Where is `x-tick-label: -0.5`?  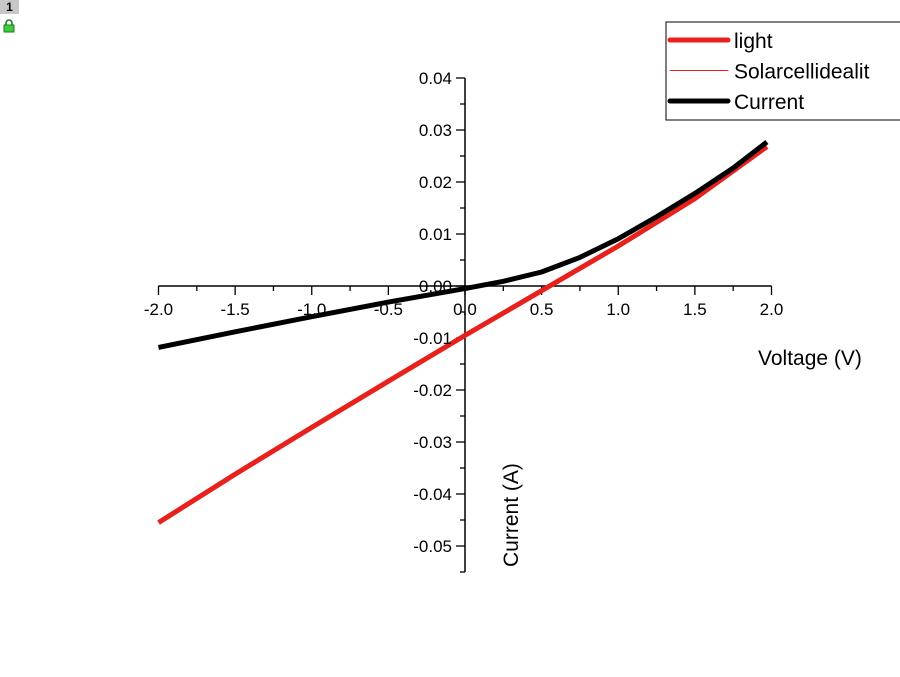 x-tick-label: -0.5 is located at coordinates (388, 309).